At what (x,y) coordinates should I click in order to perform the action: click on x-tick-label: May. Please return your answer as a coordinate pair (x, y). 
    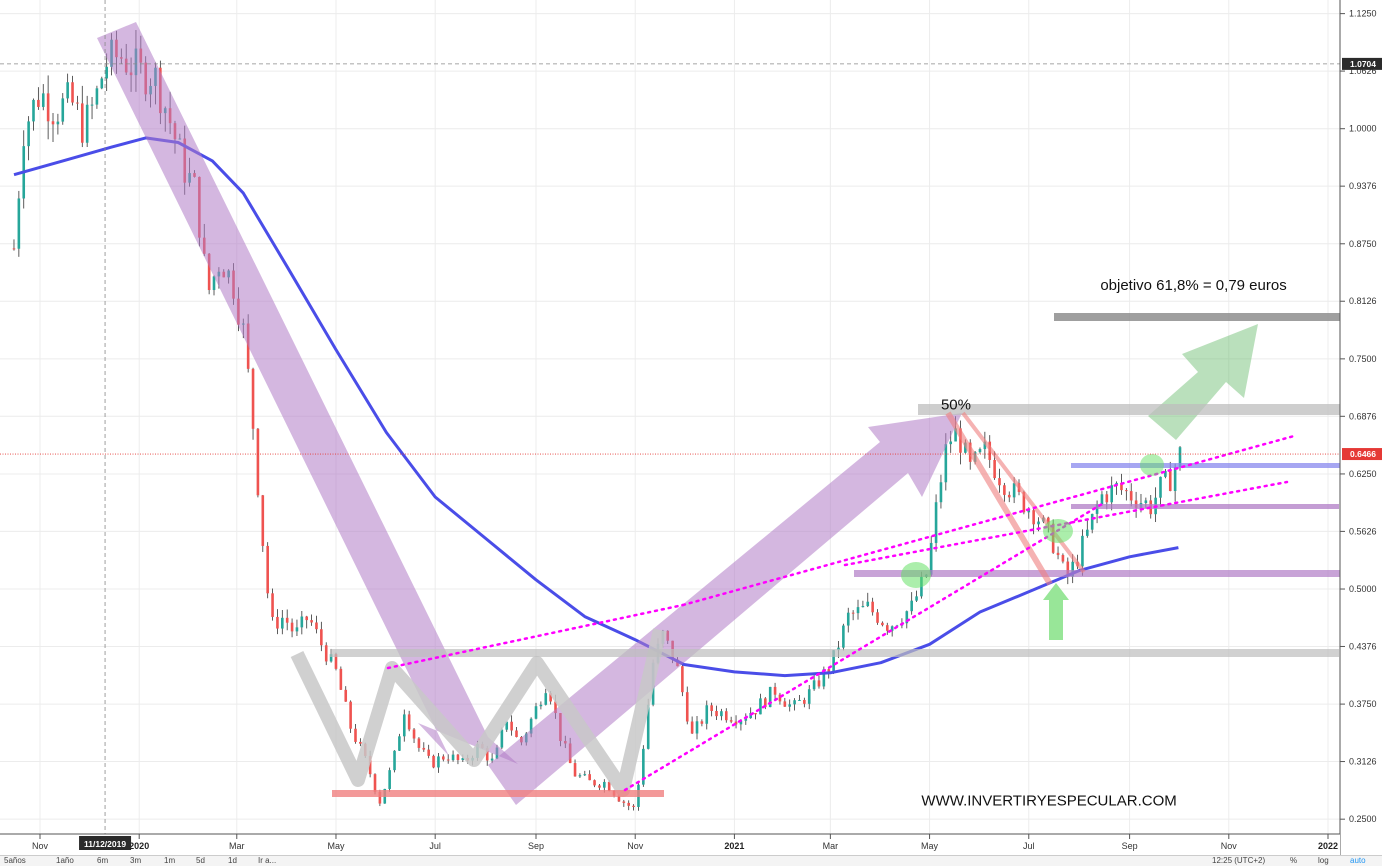
    Looking at the image, I should click on (930, 846).